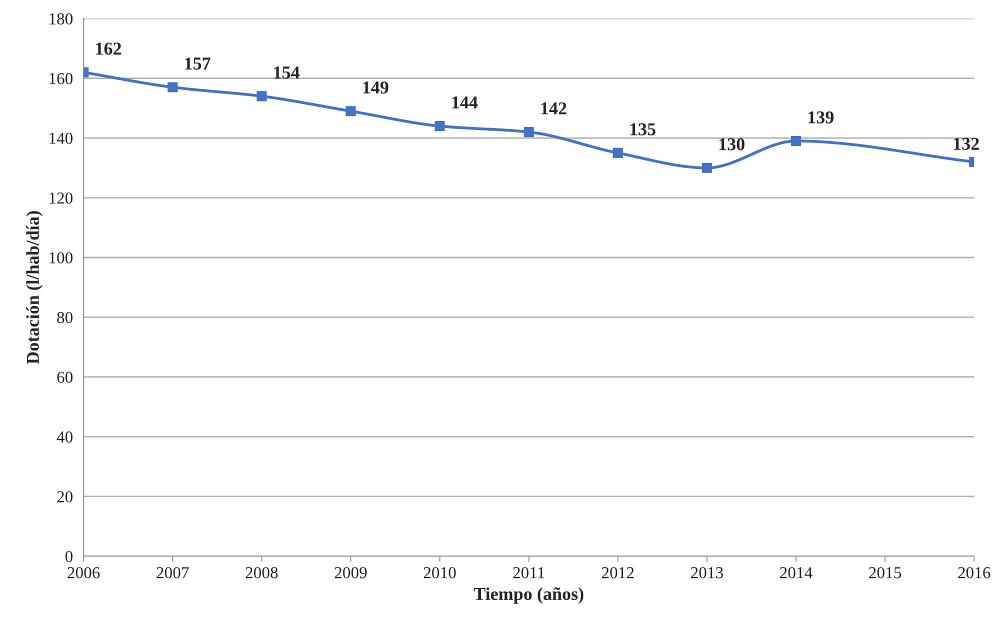 The height and width of the screenshot is (618, 995). Describe the element at coordinates (707, 572) in the screenshot. I see `x-tick-label: 2013` at that location.